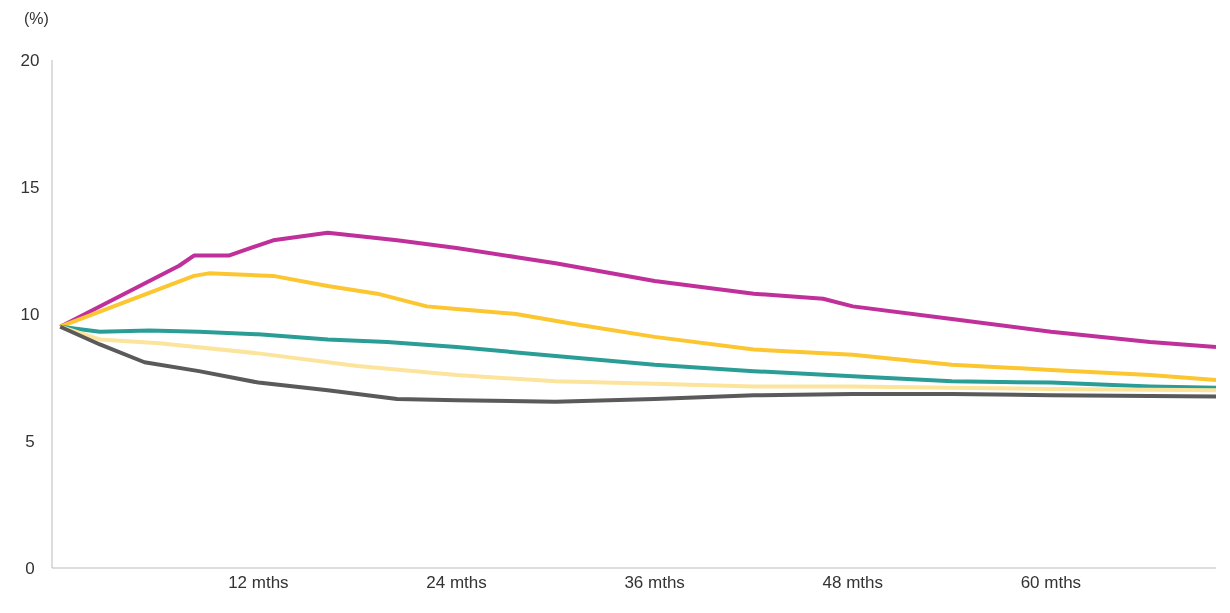  Describe the element at coordinates (1051, 583) in the screenshot. I see `x-tick-label: 60 mths` at that location.